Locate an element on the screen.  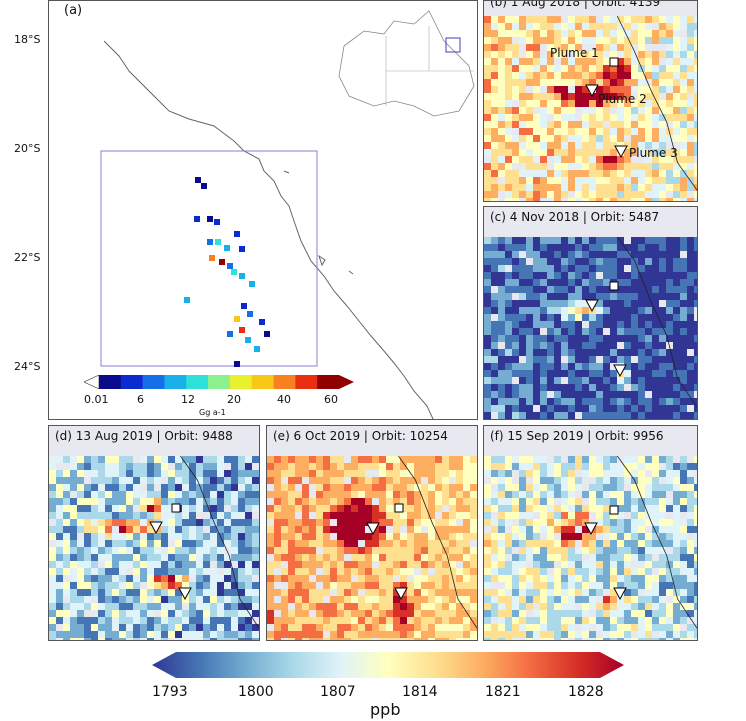
emission-tick: 60 is located at coordinates (331, 399).